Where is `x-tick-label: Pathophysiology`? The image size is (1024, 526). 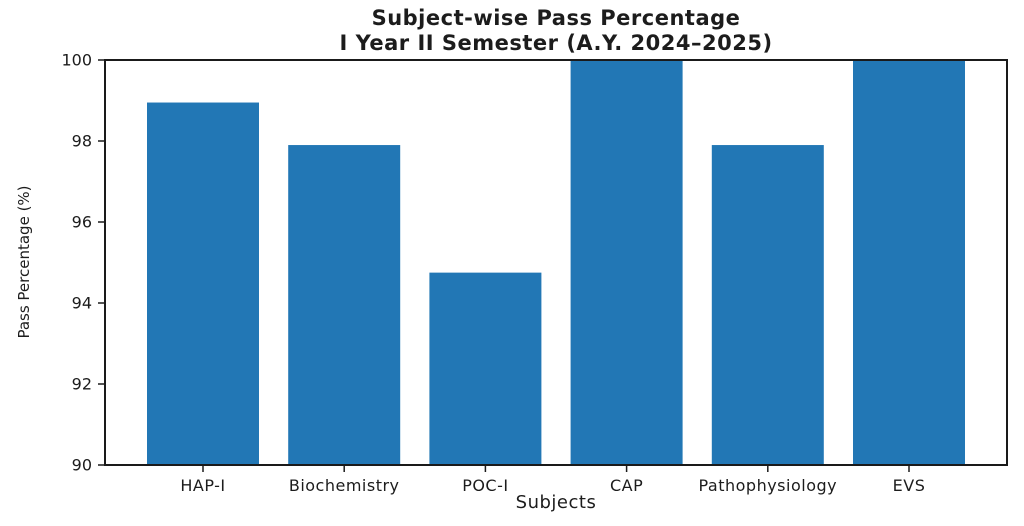
x-tick-label: Pathophysiology is located at coordinates (767, 485).